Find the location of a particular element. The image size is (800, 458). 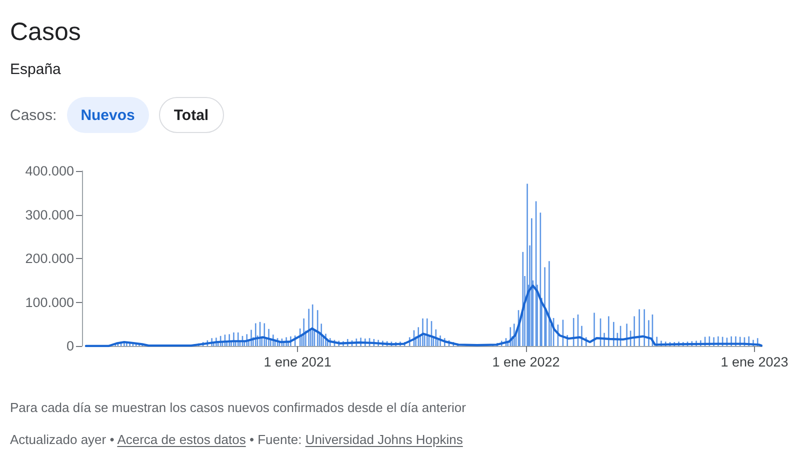

x-tick-label: 1 ene 2023 is located at coordinates (754, 362).